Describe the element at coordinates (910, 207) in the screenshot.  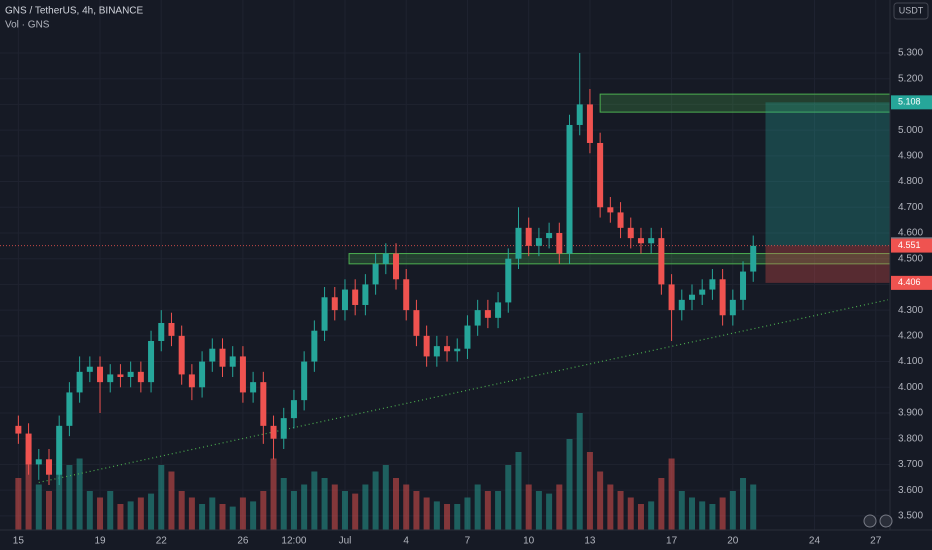
I see `y-tick-label: 4.700` at that location.